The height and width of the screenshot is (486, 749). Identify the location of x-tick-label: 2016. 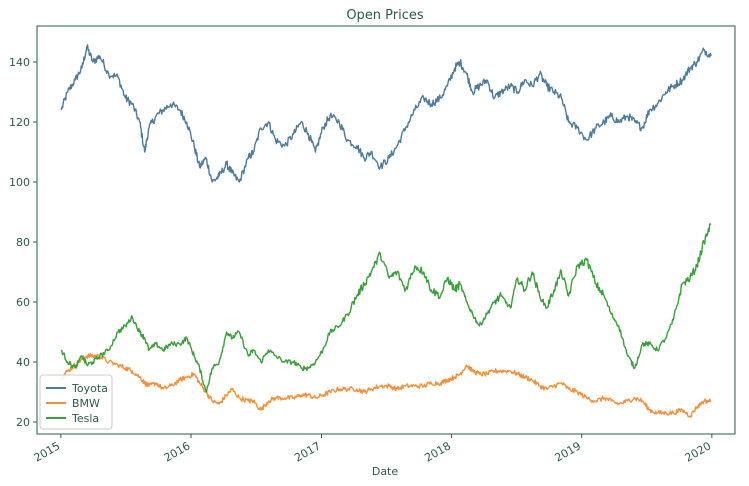
(177, 451).